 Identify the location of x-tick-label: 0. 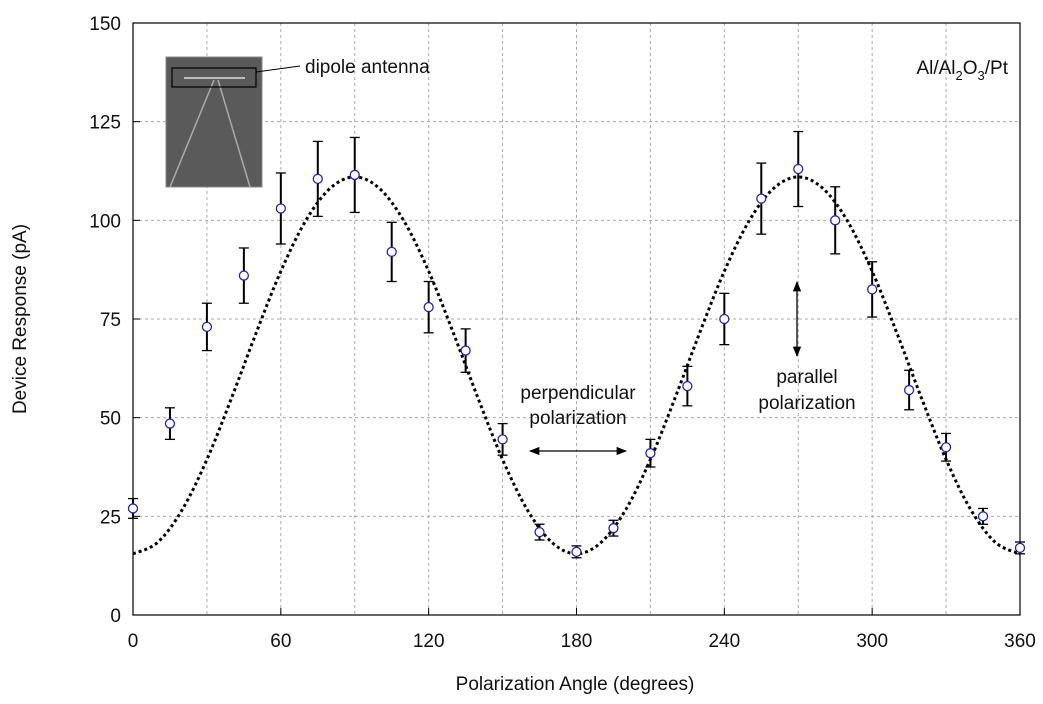
(133, 641).